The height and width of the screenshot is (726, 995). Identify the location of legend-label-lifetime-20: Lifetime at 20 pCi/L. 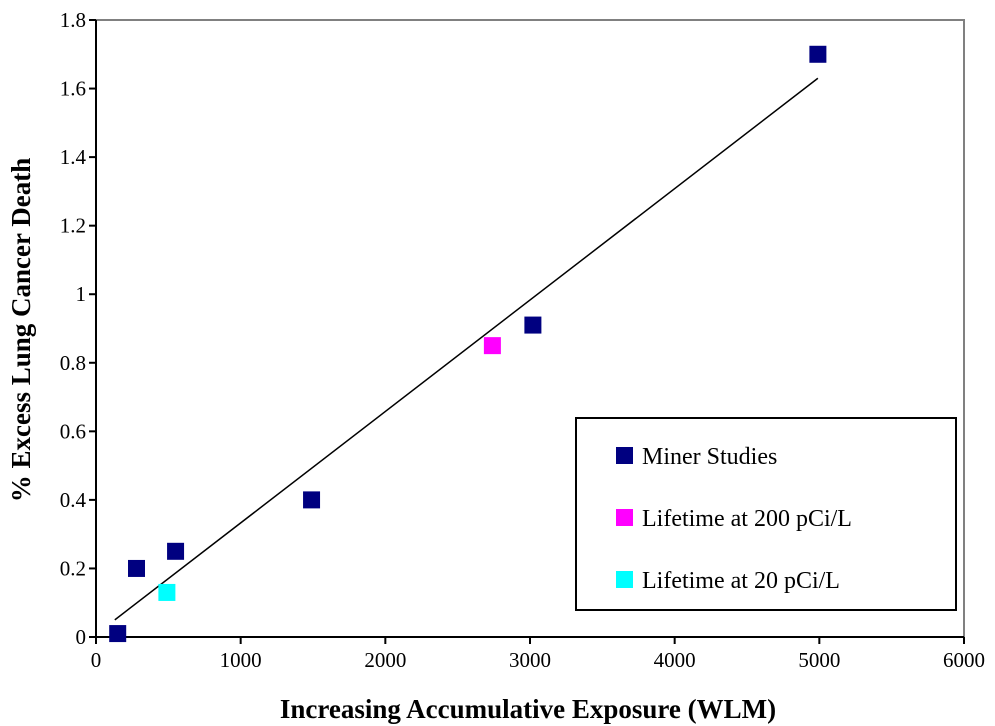
(741, 581).